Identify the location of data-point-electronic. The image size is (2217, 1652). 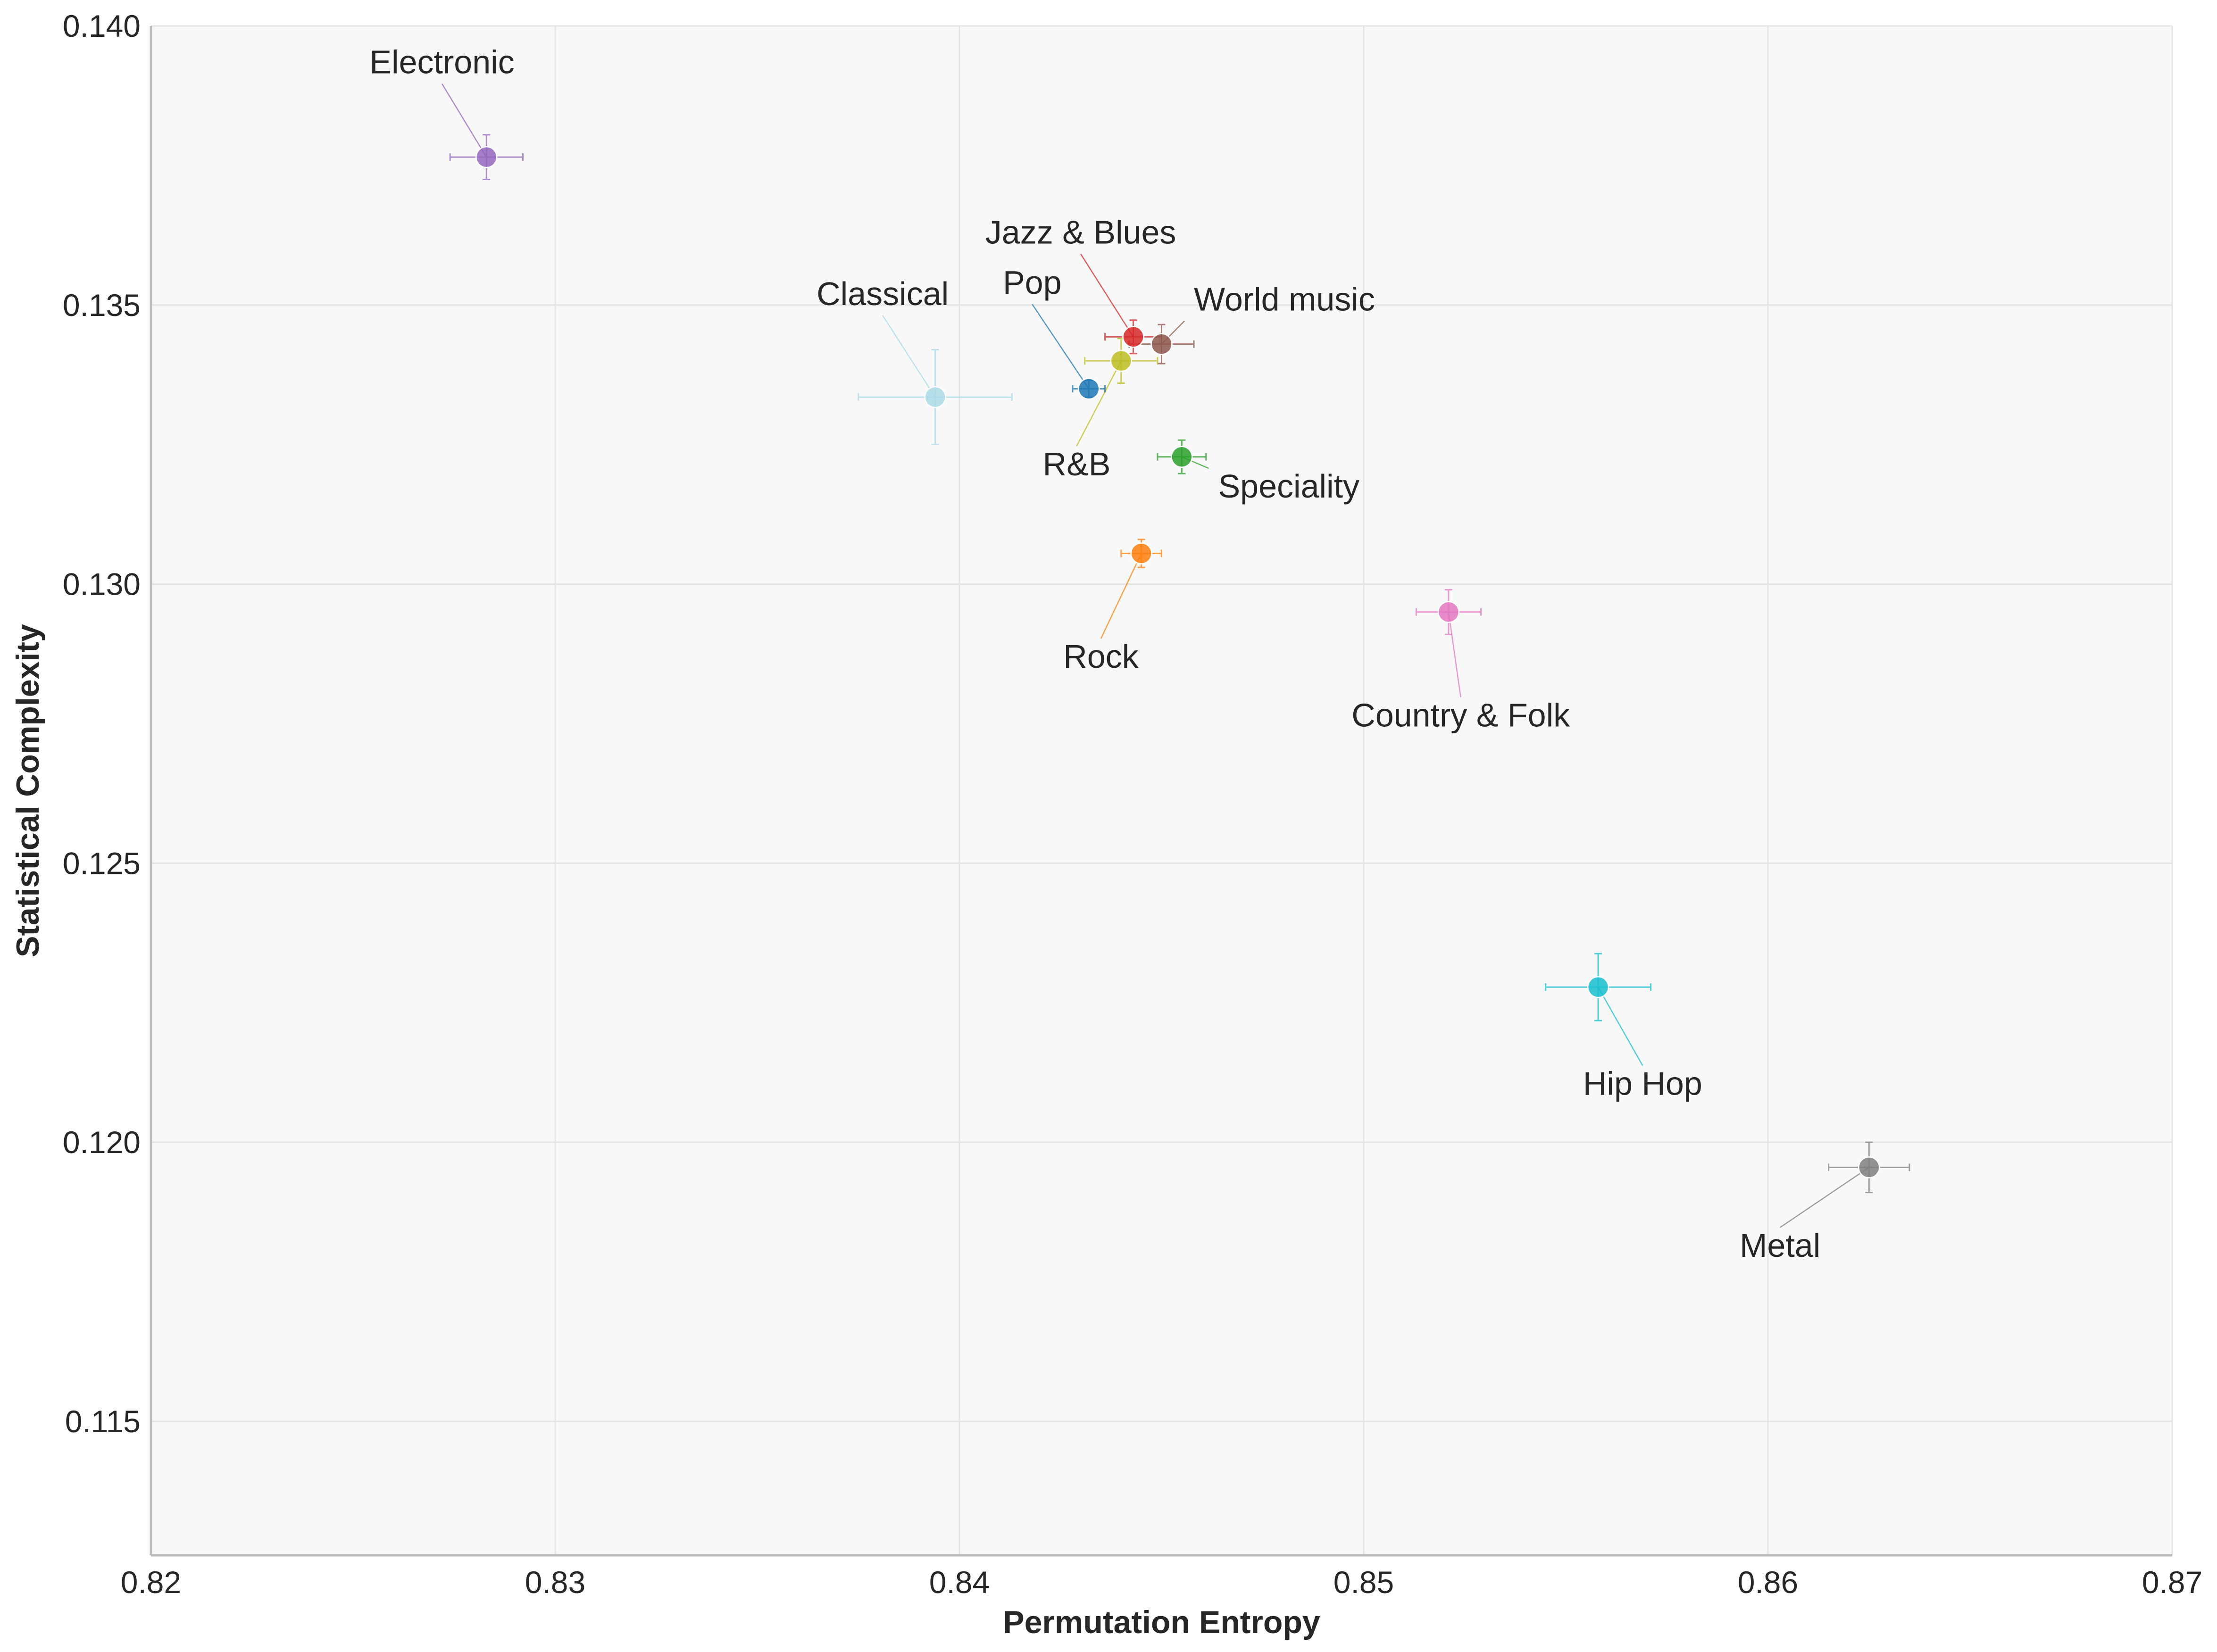
(487, 157).